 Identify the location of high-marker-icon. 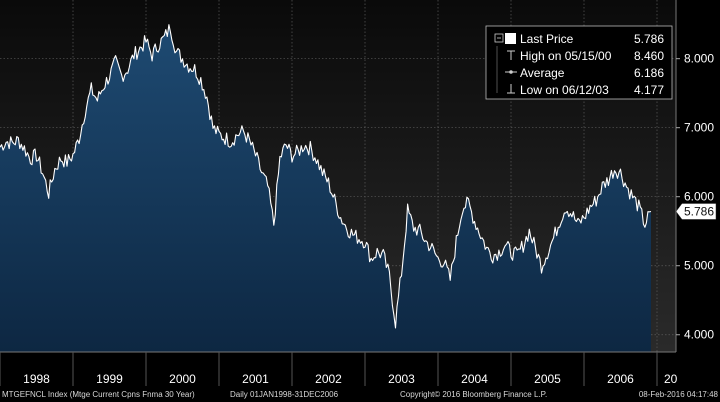
(511, 55).